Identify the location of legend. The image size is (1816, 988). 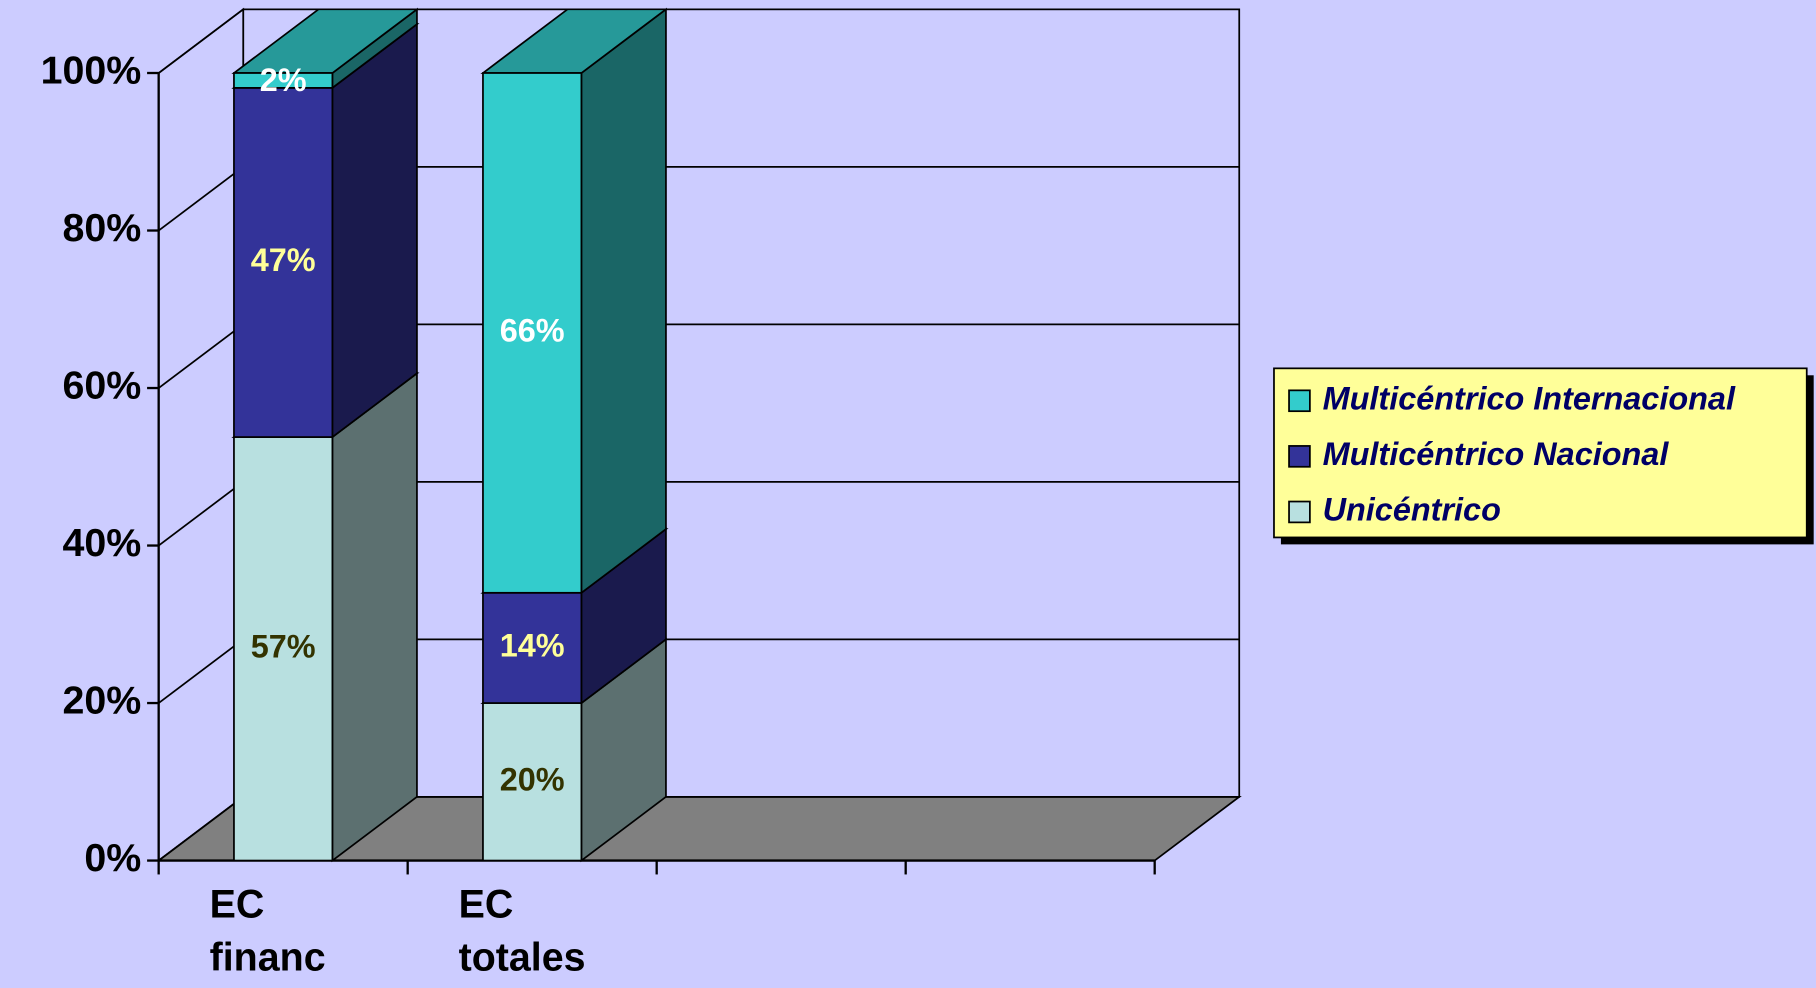
(1540, 453).